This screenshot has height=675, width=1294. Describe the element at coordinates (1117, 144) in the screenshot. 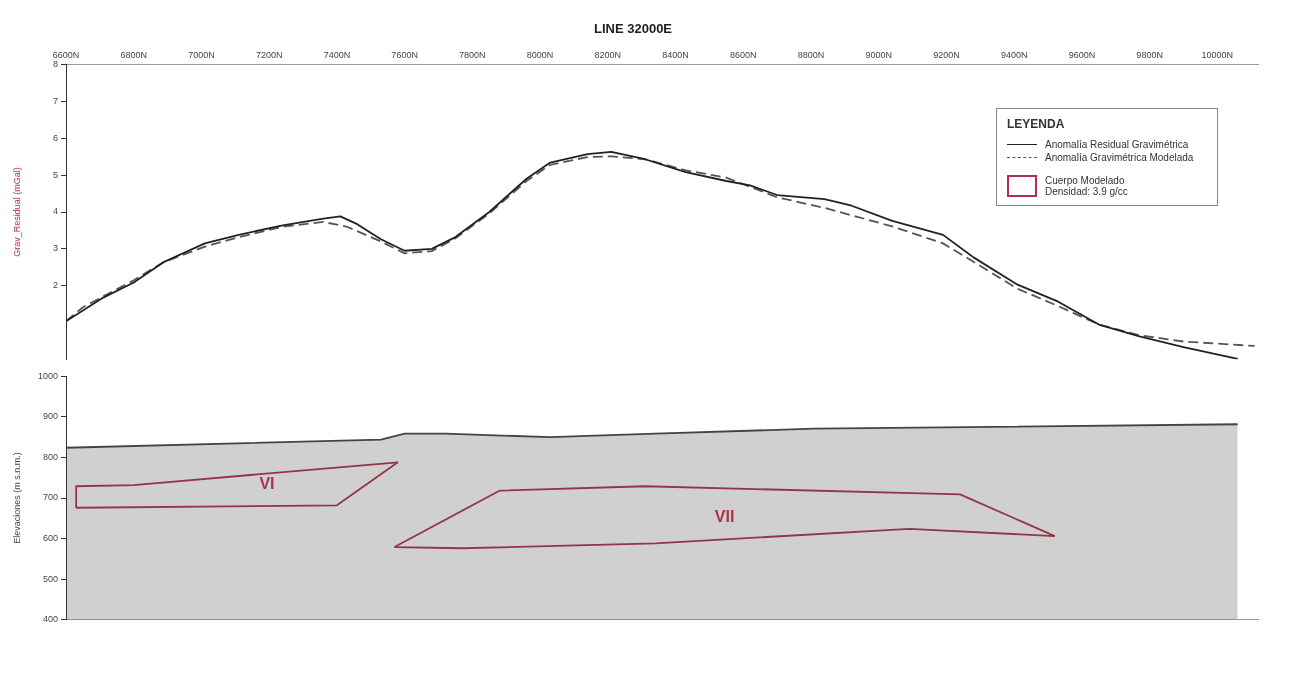

I see `legend-label: Anomalía Residual Gravimétrica` at that location.